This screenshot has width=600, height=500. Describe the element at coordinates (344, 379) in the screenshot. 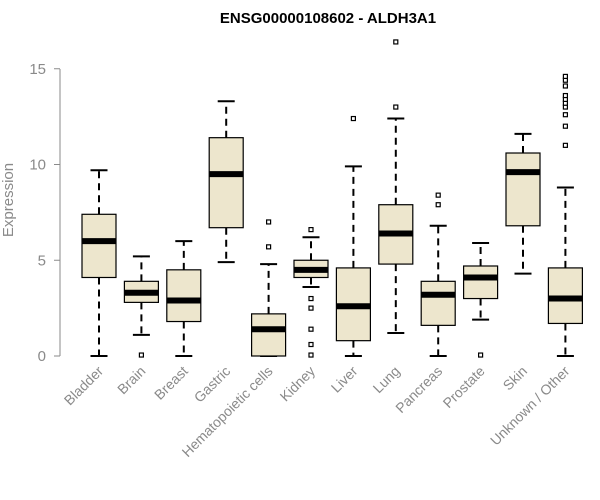

I see `category-label-liver: Liver` at that location.